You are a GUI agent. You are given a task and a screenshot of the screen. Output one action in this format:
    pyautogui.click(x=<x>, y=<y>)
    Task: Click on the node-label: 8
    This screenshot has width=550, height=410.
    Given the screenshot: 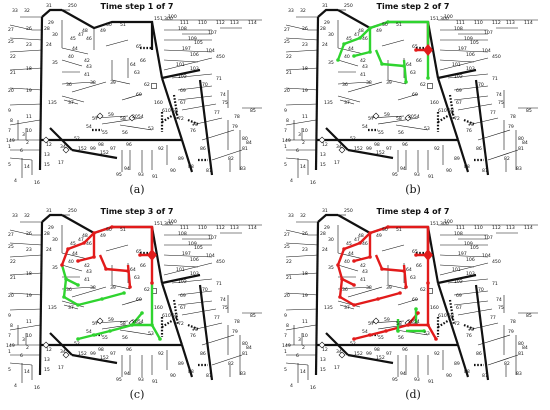 What is the action you would take?
    pyautogui.click(x=287, y=326)
    